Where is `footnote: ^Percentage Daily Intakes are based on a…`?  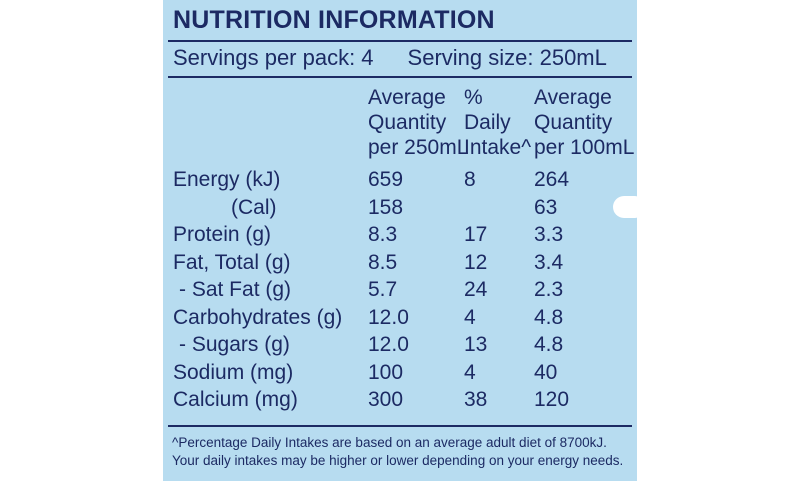 footnote: ^Percentage Daily Intakes are based on a… is located at coordinates (397, 452).